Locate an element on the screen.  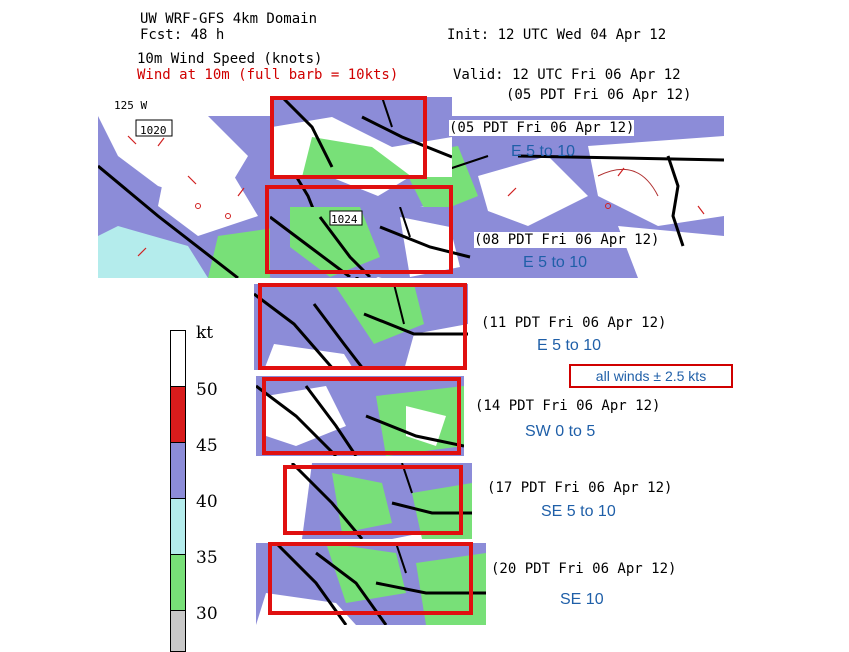
highlight-box-05pdt is located at coordinates (348, 137).